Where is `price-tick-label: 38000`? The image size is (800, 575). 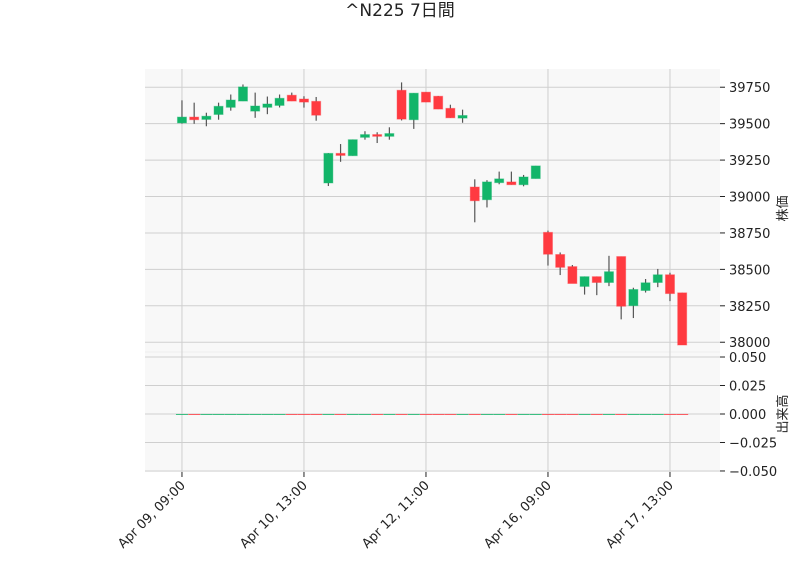 price-tick-label: 38000 is located at coordinates (749, 343).